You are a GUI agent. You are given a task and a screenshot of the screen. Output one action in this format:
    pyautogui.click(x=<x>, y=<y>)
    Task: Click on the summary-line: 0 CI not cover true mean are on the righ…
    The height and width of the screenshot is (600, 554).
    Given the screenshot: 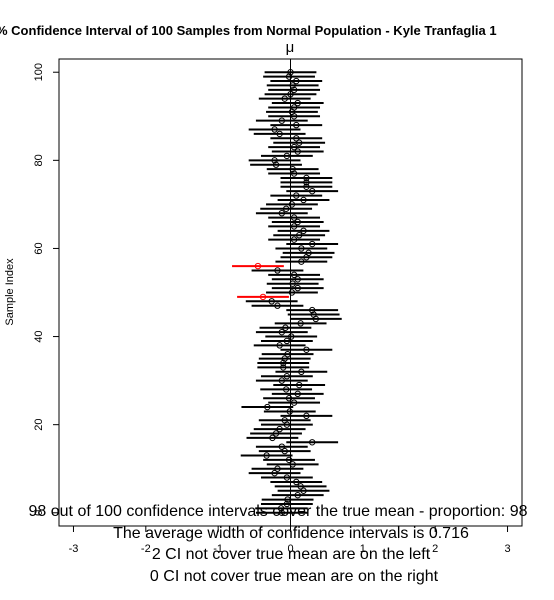 What is the action you would take?
    pyautogui.click(x=294, y=576)
    